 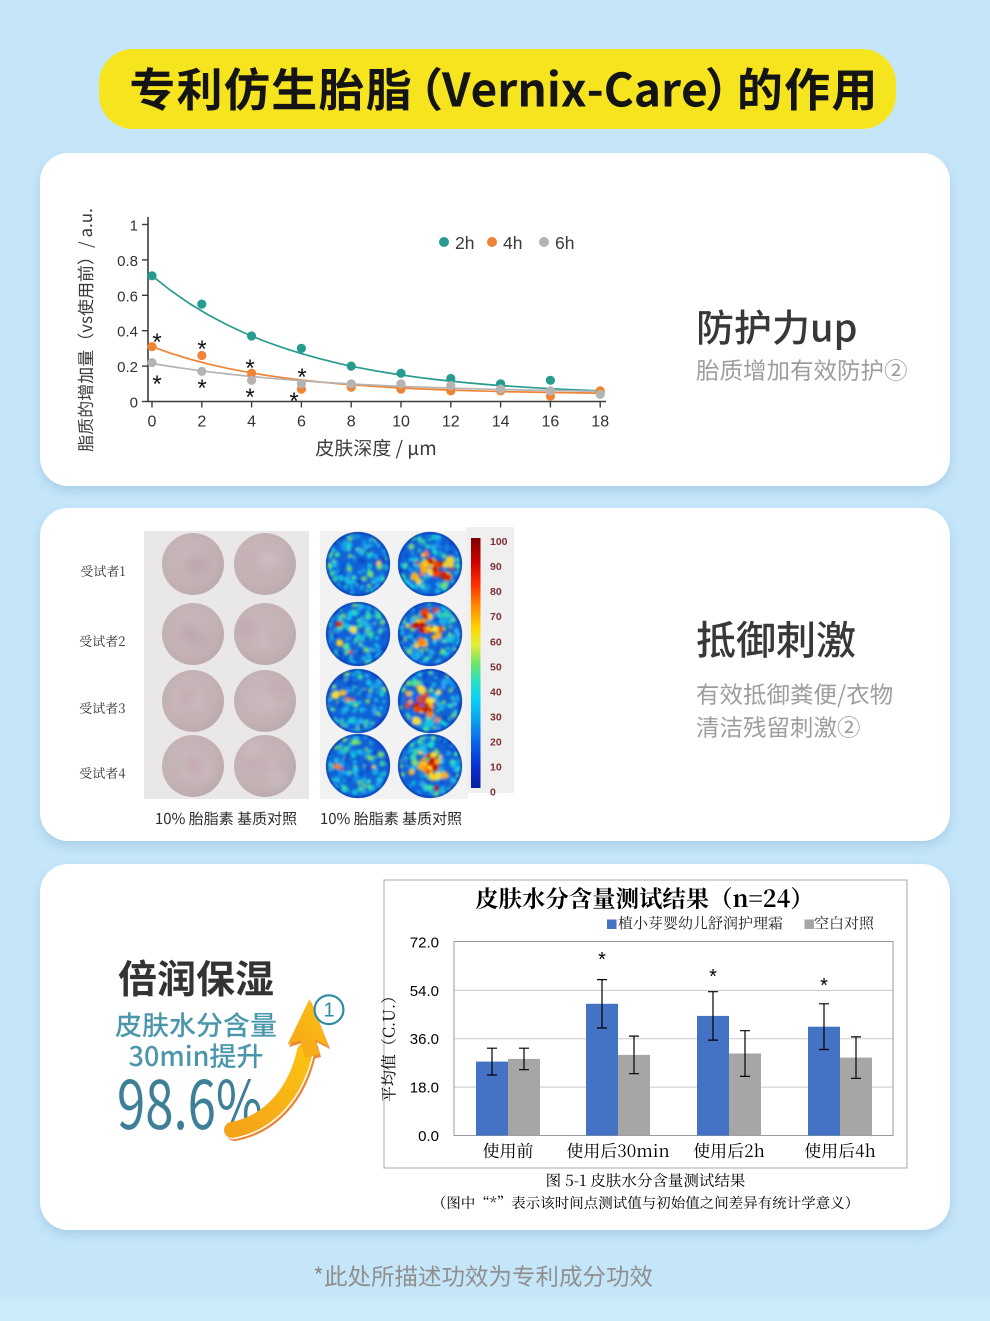 What do you see at coordinates (496, 692) in the screenshot?
I see `svg-text: 40` at bounding box center [496, 692].